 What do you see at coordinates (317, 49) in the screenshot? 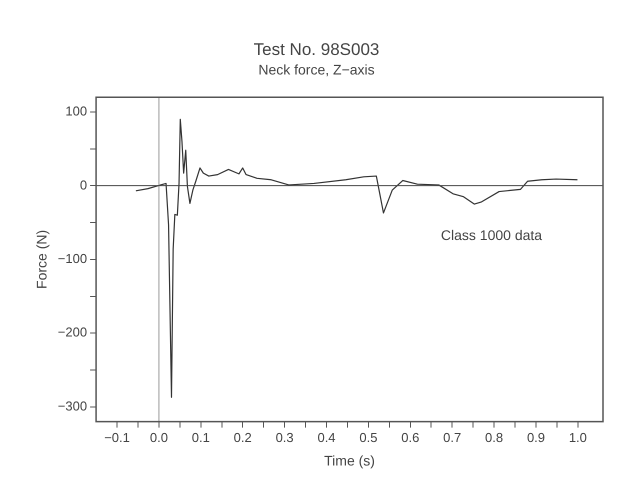
I see `chart-title: Test No. 98S003` at bounding box center [317, 49].